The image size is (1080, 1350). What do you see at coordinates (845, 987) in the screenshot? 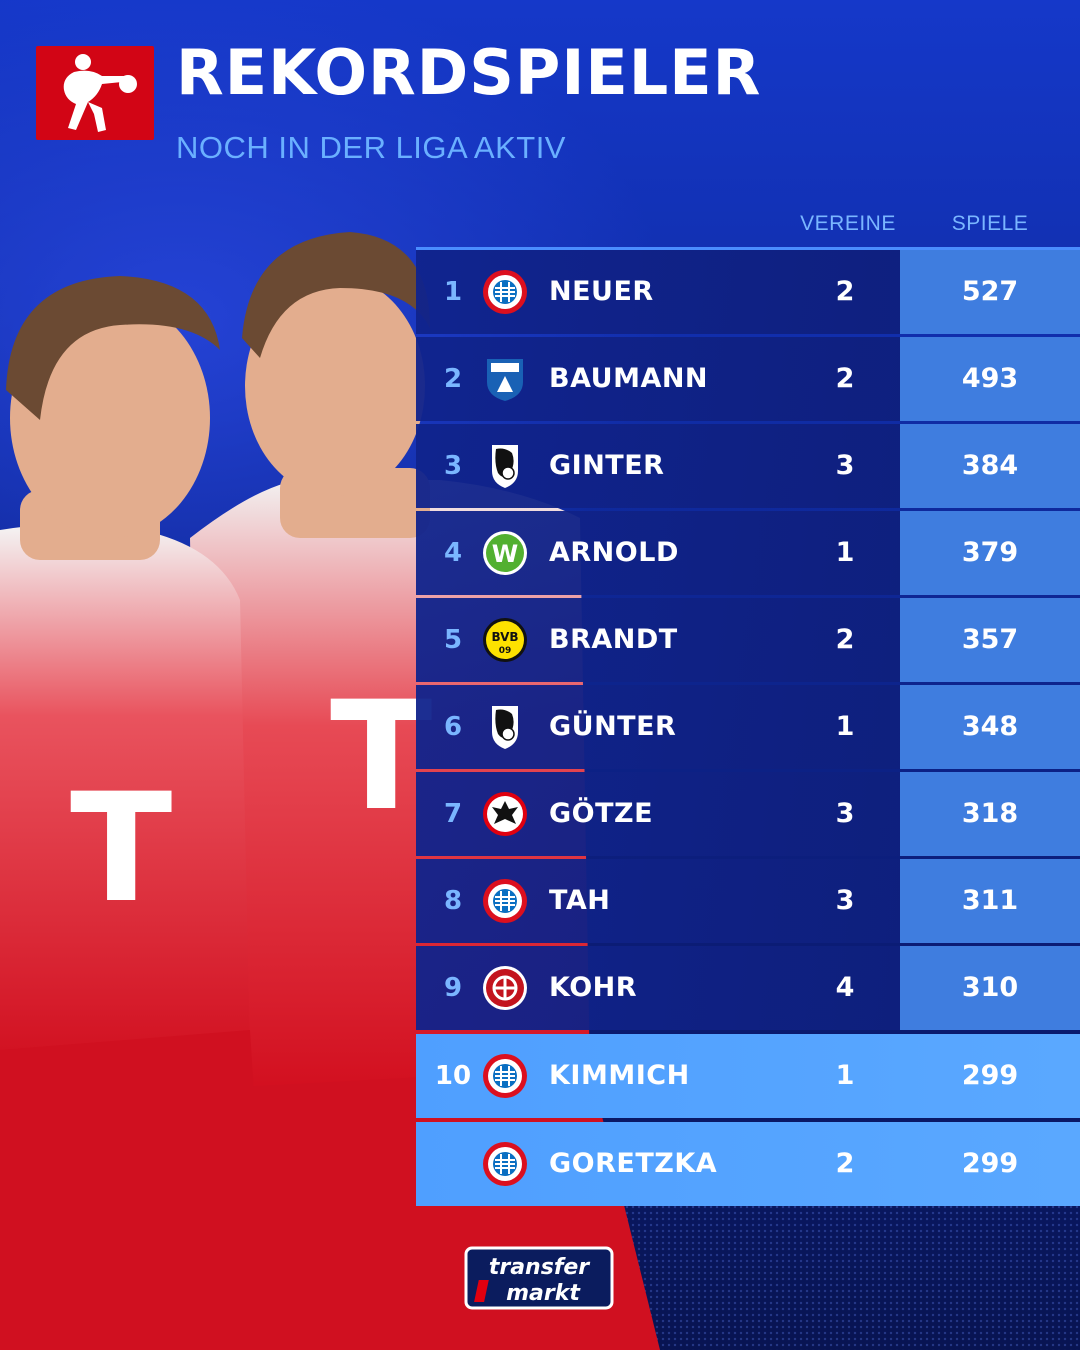
I see `vereine-value: 4` at bounding box center [845, 987].